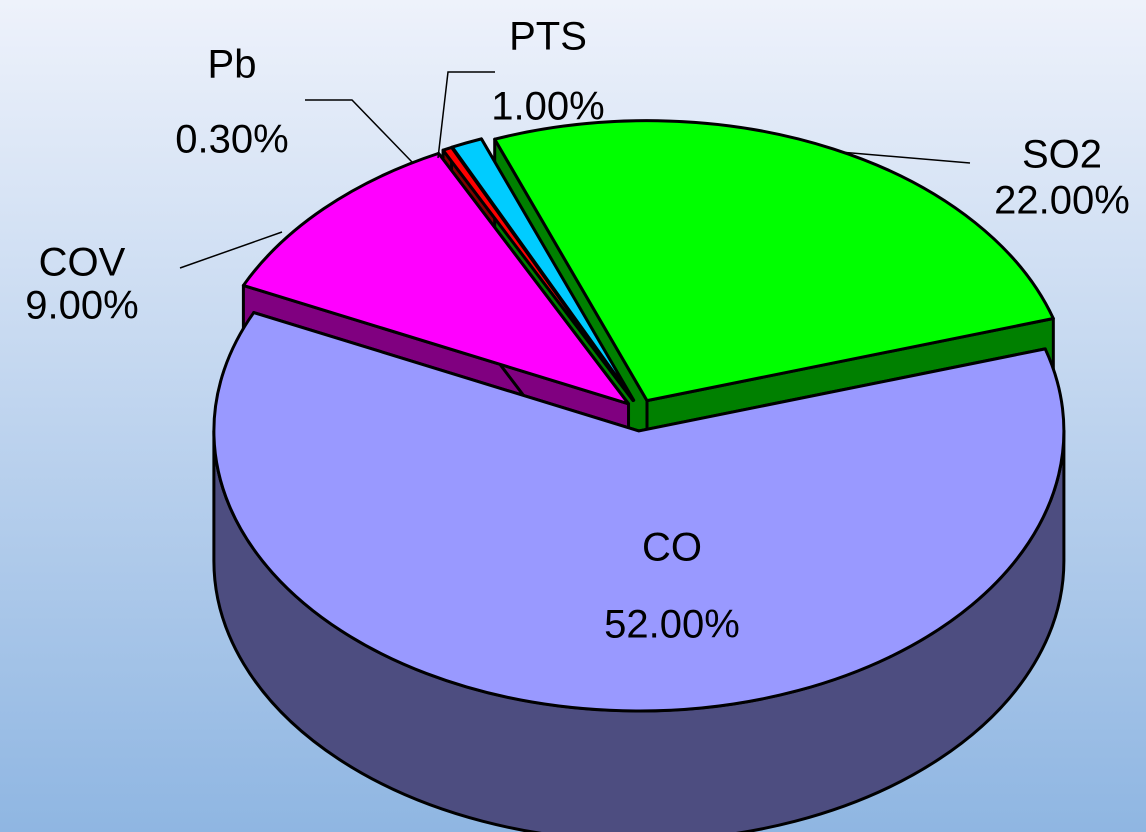 This screenshot has width=1146, height=832. What do you see at coordinates (1062, 155) in the screenshot?
I see `slice-label: SO2` at bounding box center [1062, 155].